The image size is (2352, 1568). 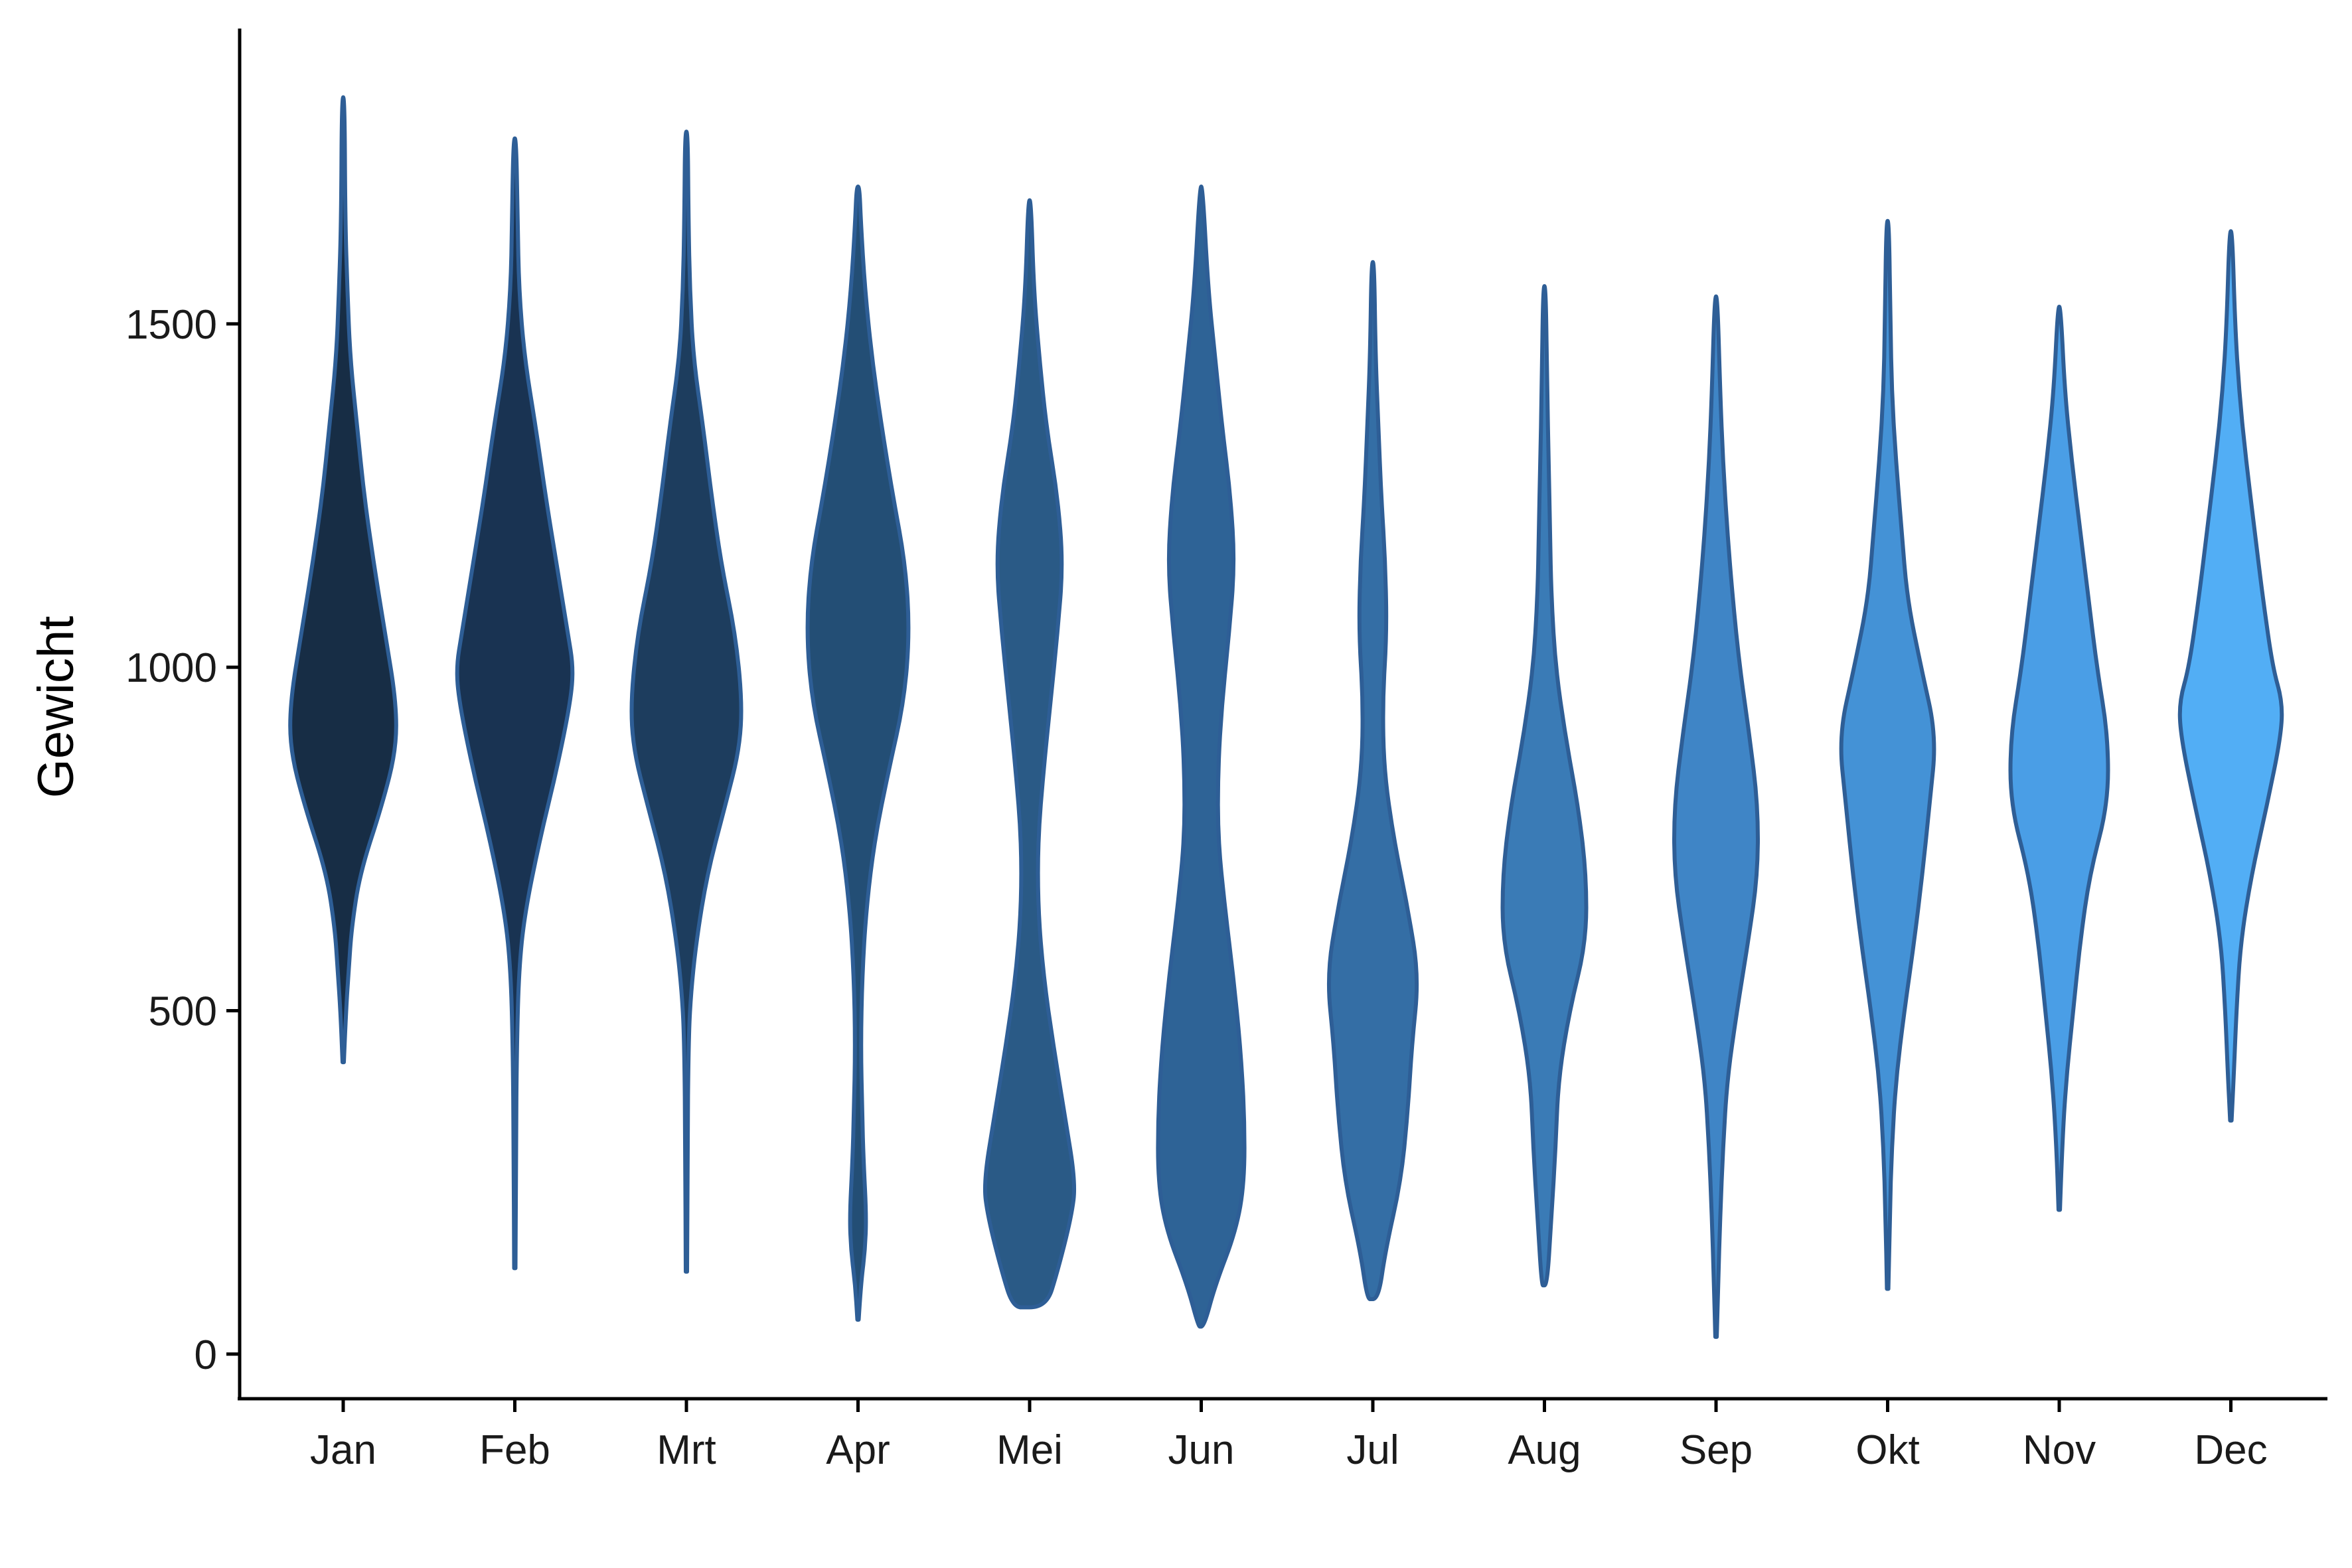 What do you see at coordinates (1716, 1450) in the screenshot?
I see `x-tick-label-sep: Sep` at bounding box center [1716, 1450].